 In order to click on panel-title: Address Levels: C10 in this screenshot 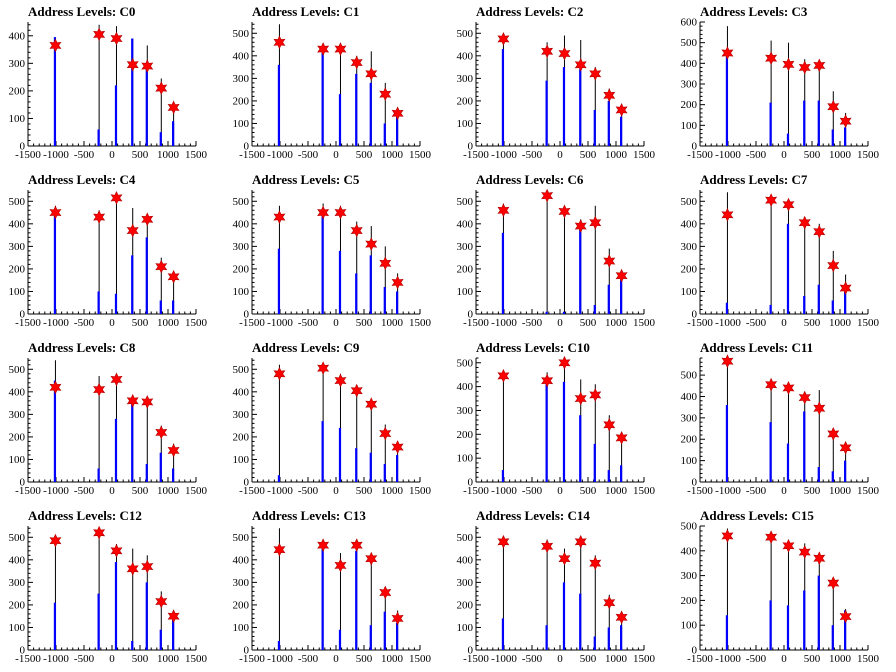, I will do `click(533, 347)`.